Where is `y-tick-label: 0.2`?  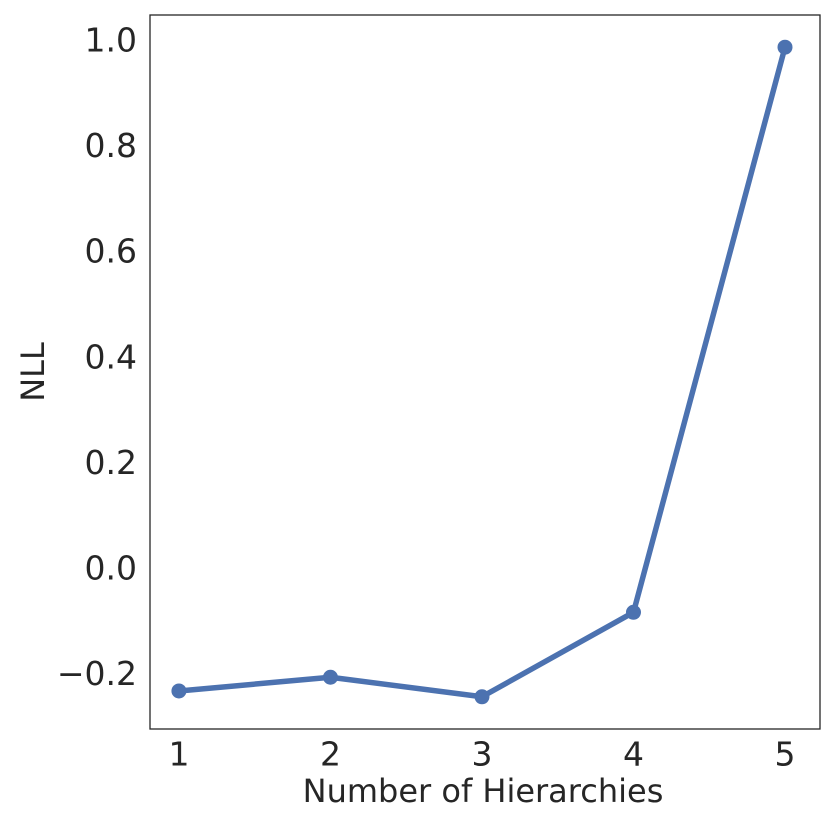 y-tick-label: 0.2 is located at coordinates (111, 462).